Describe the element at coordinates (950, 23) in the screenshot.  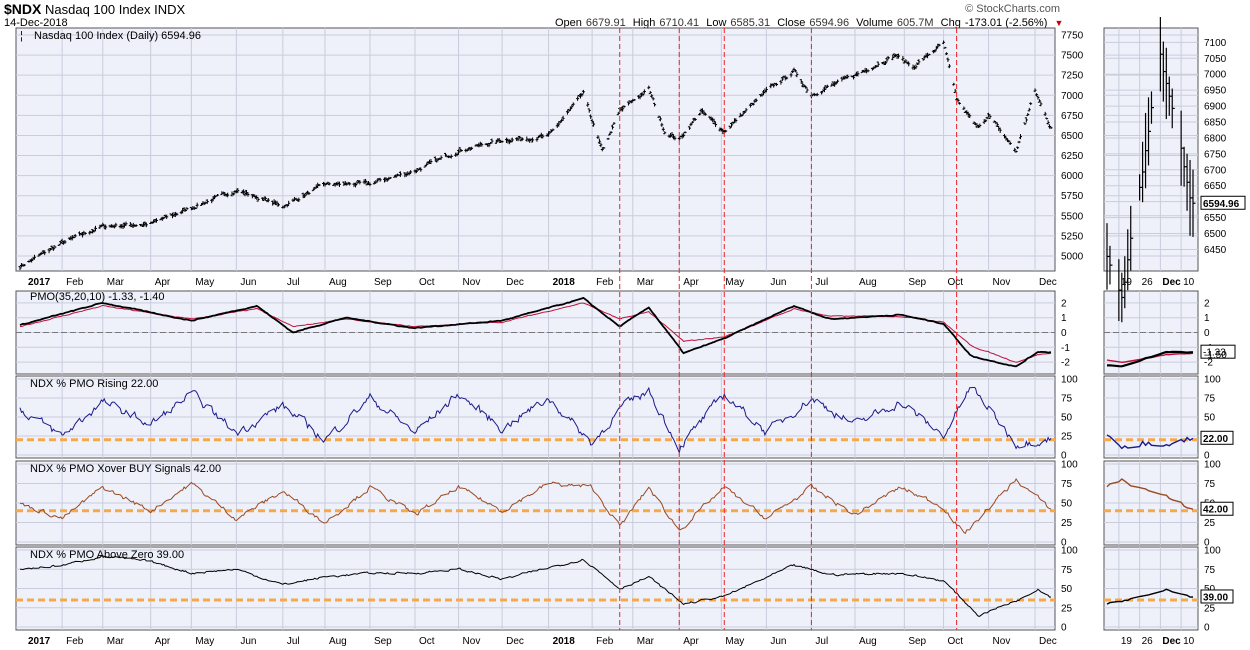
I see `chg-label: Chg` at that location.